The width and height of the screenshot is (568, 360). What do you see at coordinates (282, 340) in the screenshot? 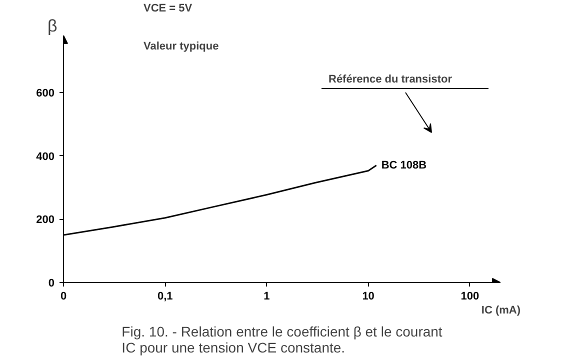
I see `text: Fig. 10. - Relation entre le coefficient β et le courant IC pour une tension VCE constante.` at bounding box center [282, 340].